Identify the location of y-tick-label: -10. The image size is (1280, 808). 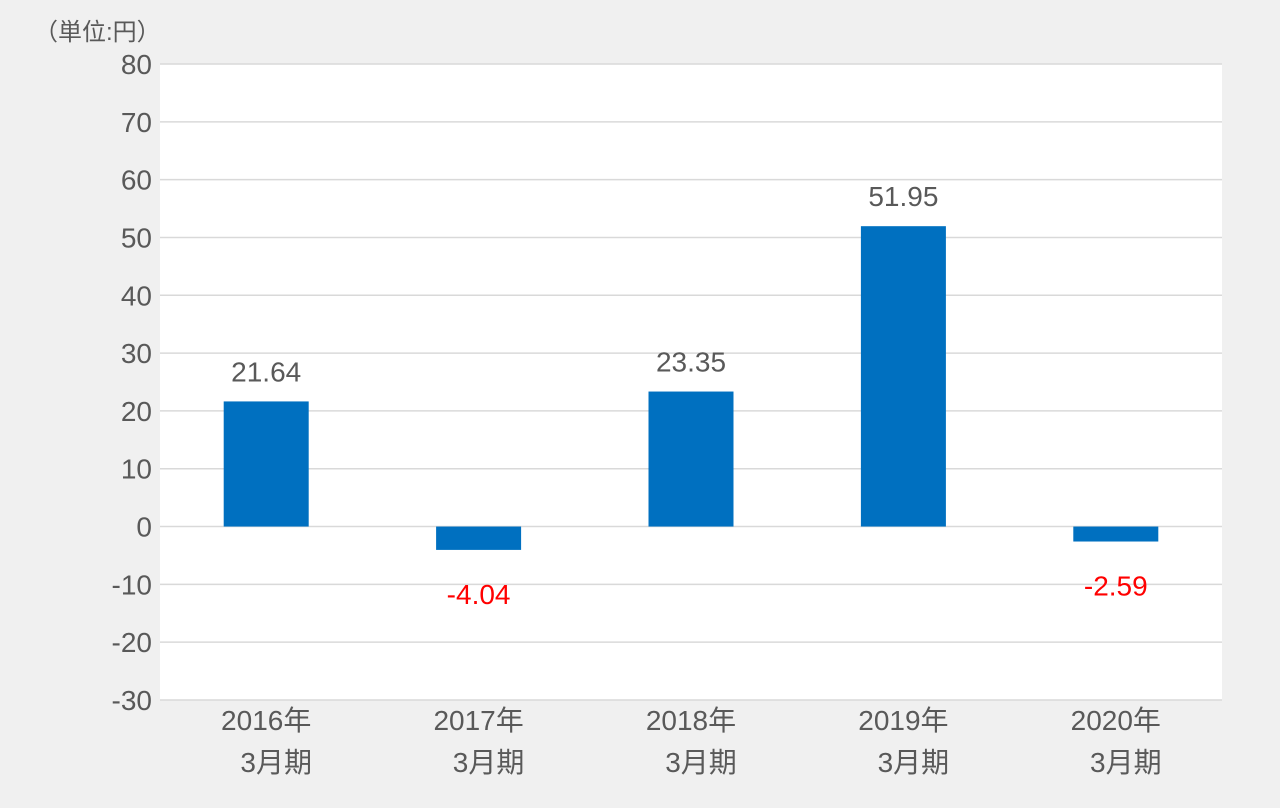
(132, 584).